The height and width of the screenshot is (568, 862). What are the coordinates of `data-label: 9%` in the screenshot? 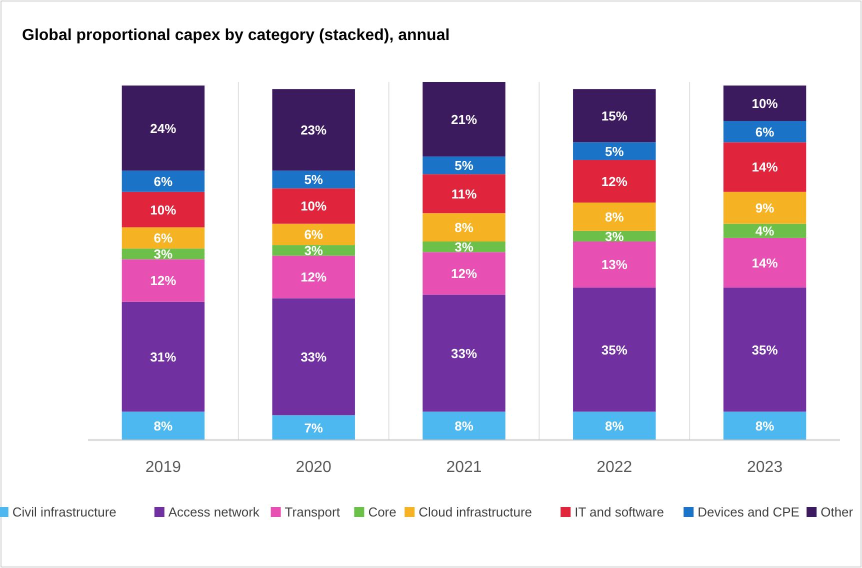 It's located at (765, 208).